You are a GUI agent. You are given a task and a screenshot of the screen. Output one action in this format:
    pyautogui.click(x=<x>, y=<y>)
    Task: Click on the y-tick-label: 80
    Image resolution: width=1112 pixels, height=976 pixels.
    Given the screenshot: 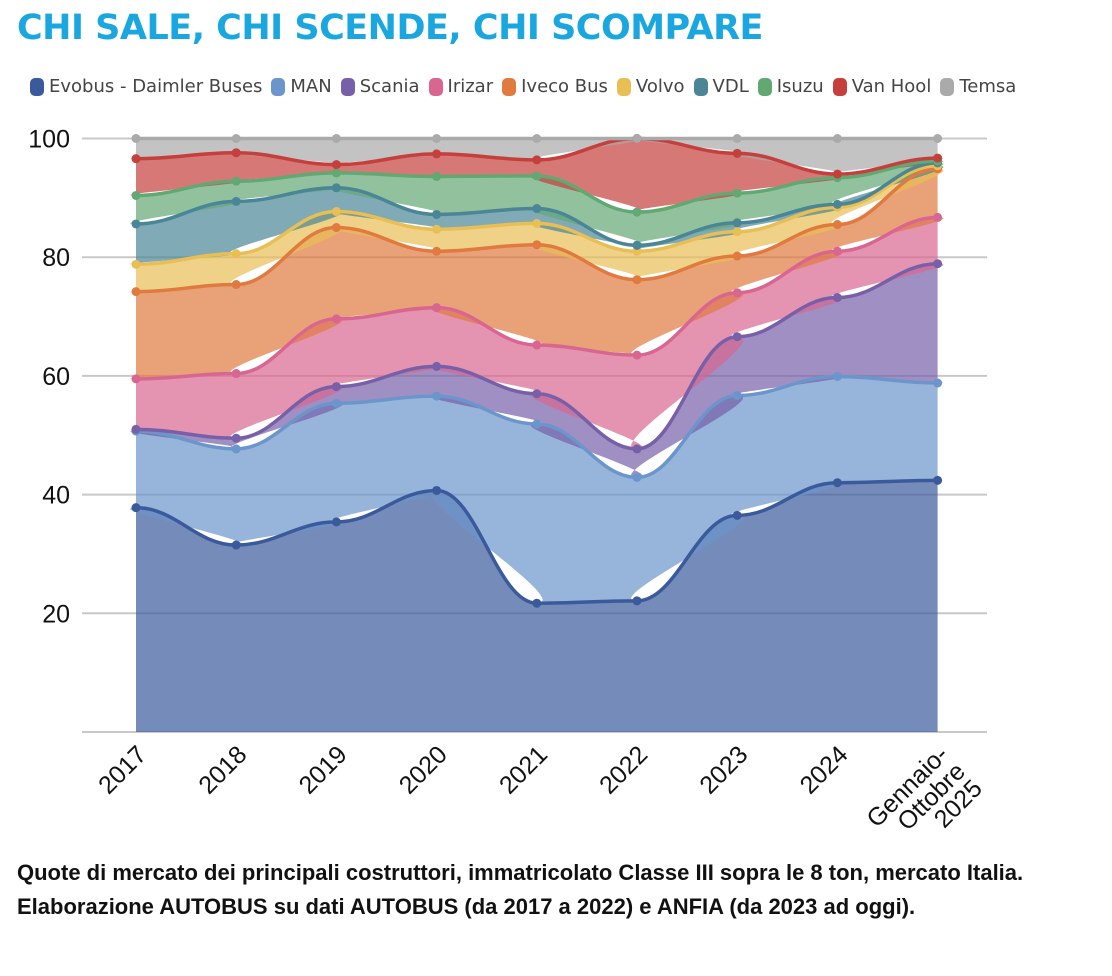 What is the action you would take?
    pyautogui.click(x=56, y=258)
    